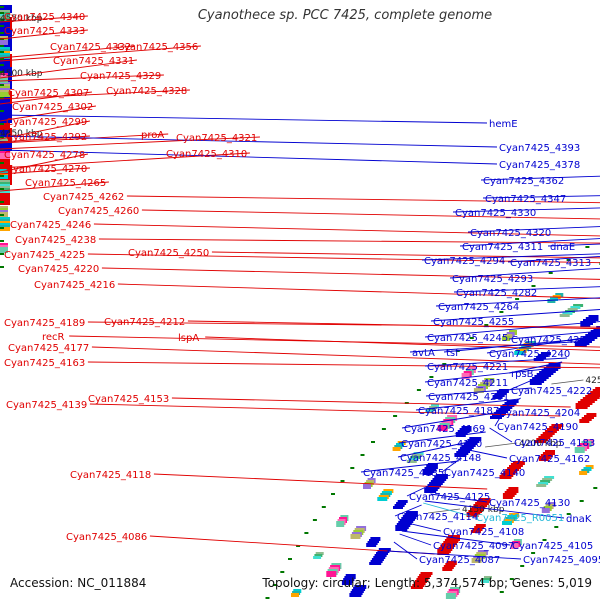  Describe the element at coordinates (537, 427) in the screenshot. I see `gene-label: Cyan7425_4190` at that location.